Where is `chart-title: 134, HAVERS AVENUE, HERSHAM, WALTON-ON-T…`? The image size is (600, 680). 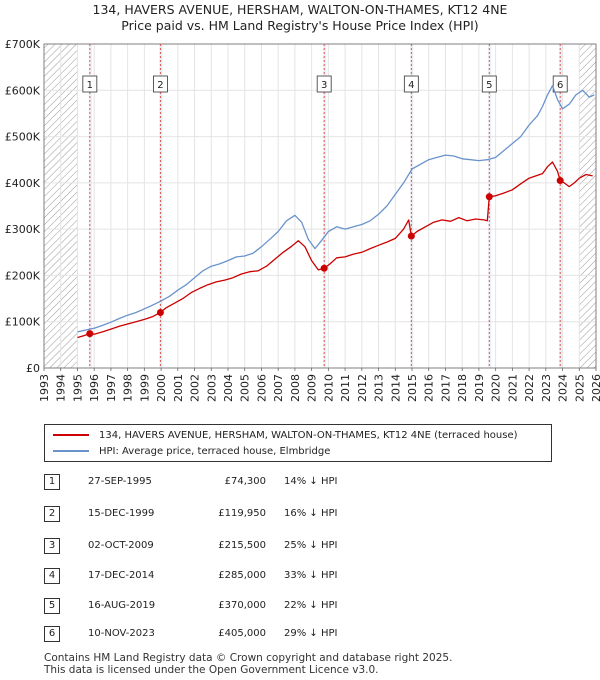 chart-title: 134, HAVERS AVENUE, HERSHAM, WALTON-ON-T… is located at coordinates (300, 18).